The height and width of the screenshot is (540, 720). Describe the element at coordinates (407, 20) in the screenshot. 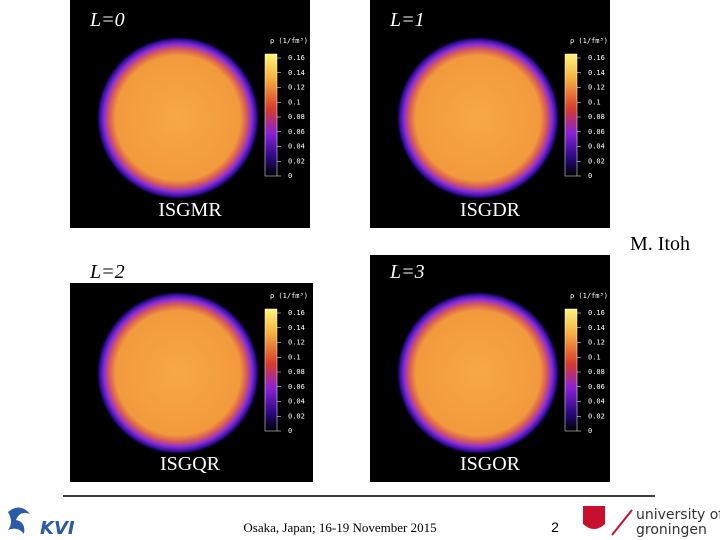

I see `panel-label: L=1` at that location.